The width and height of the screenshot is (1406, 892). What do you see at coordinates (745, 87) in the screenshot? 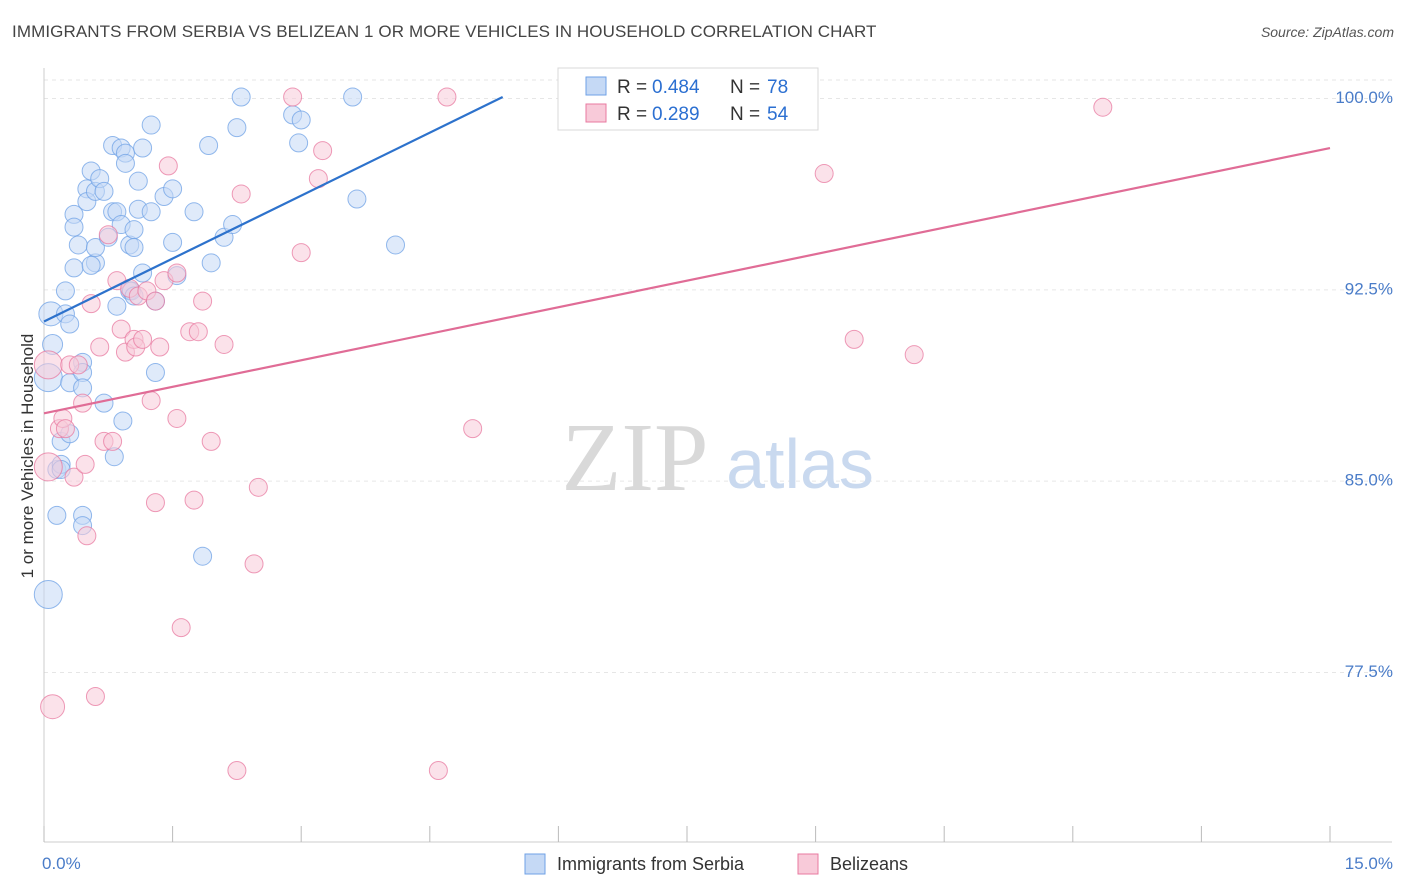
I see `legend-n-label-serbia: N =` at bounding box center [745, 87].